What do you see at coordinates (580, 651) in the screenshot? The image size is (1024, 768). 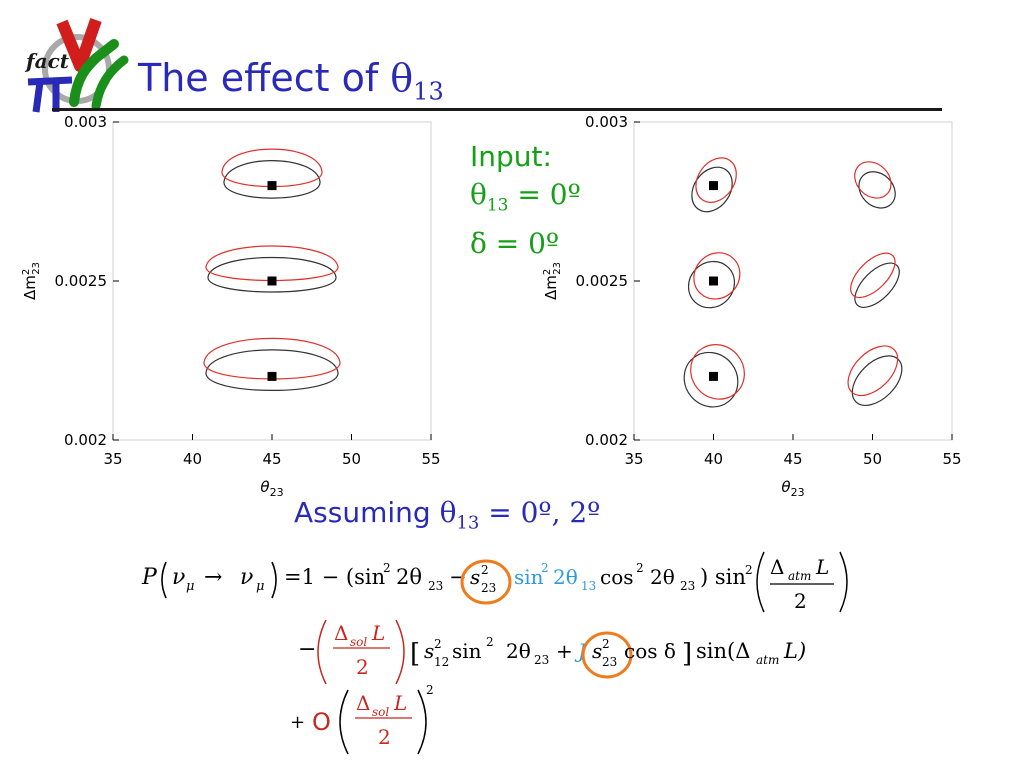 I see `svg-text: J` at bounding box center [580, 651].